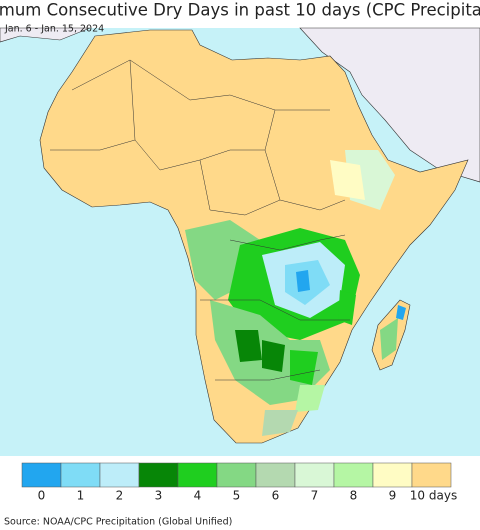 Image resolution: width=480 pixels, height=530 pixels. What do you see at coordinates (354, 496) in the screenshot?
I see `legend-label: 8` at bounding box center [354, 496].